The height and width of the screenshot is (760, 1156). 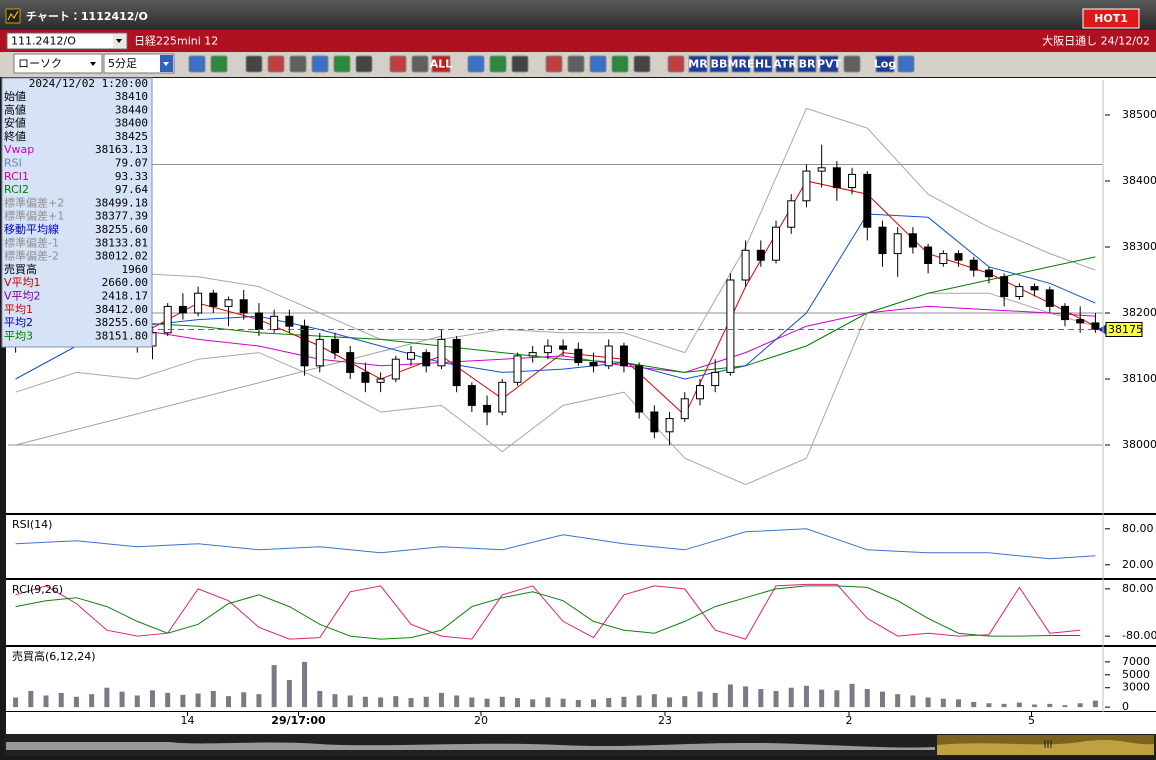 I want to click on info-value: 38255.60, so click(x=121, y=322).